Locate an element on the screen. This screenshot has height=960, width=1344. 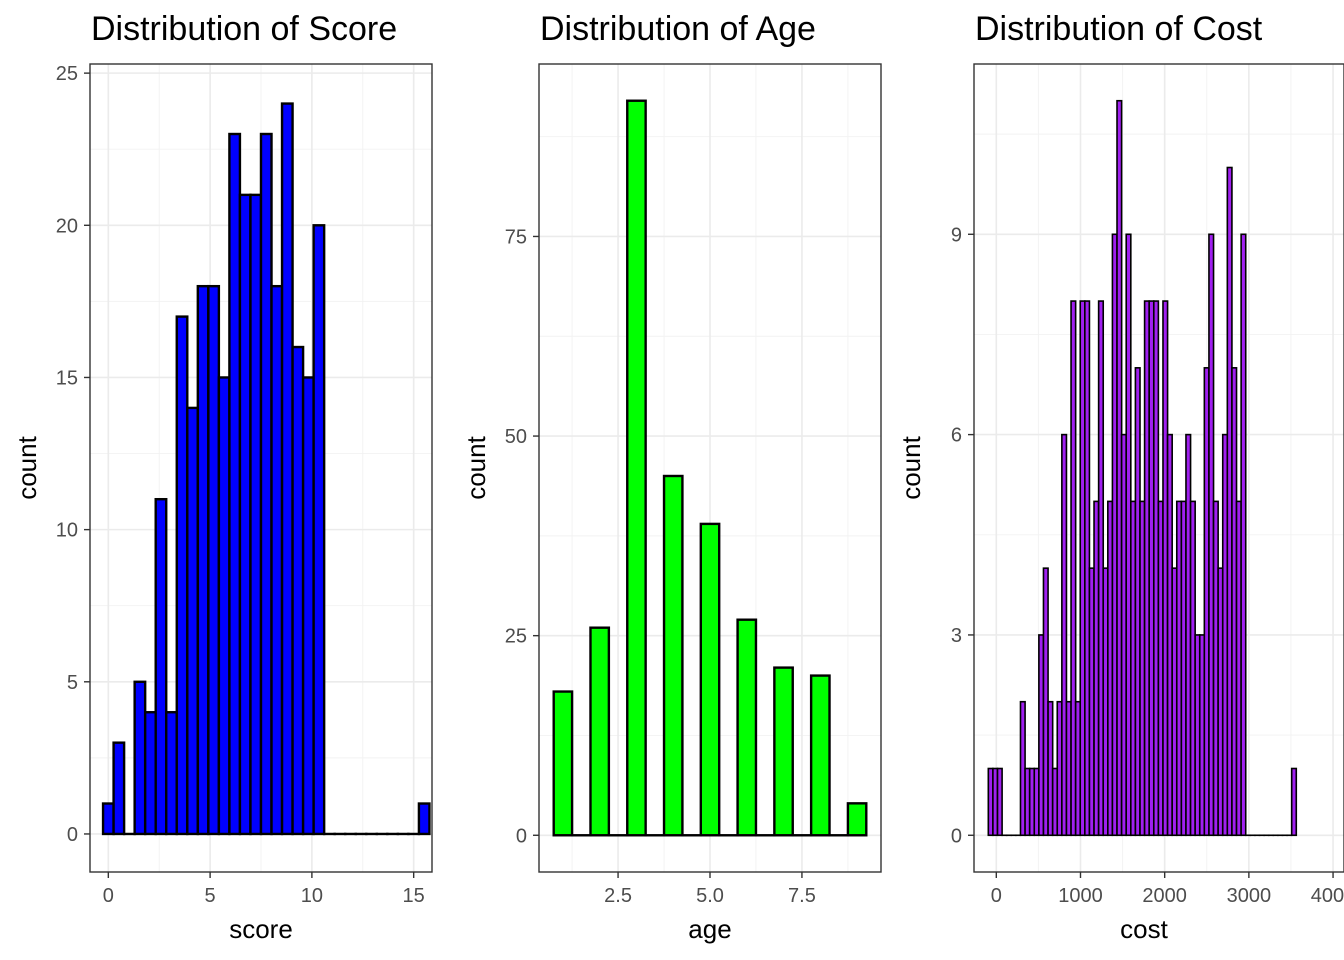
x-tick-label: 1000 is located at coordinates (1080, 896).